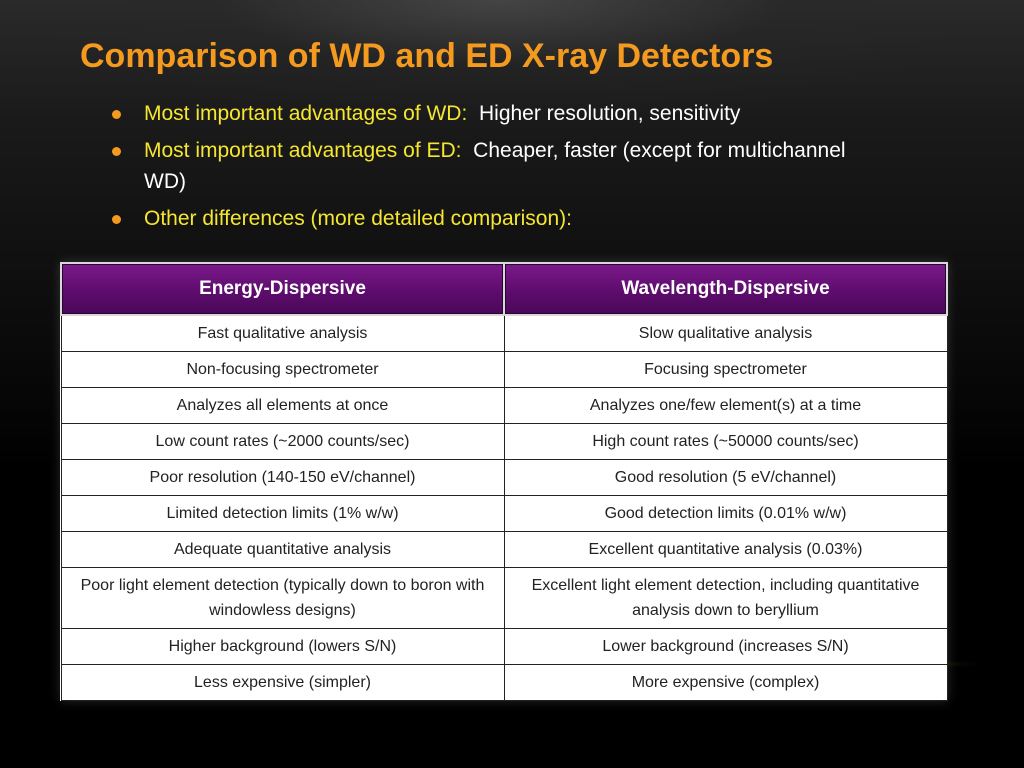 The height and width of the screenshot is (768, 1024). What do you see at coordinates (282, 513) in the screenshot?
I see `table-cell-ed: Limited detection limits (1% w/w)` at bounding box center [282, 513].